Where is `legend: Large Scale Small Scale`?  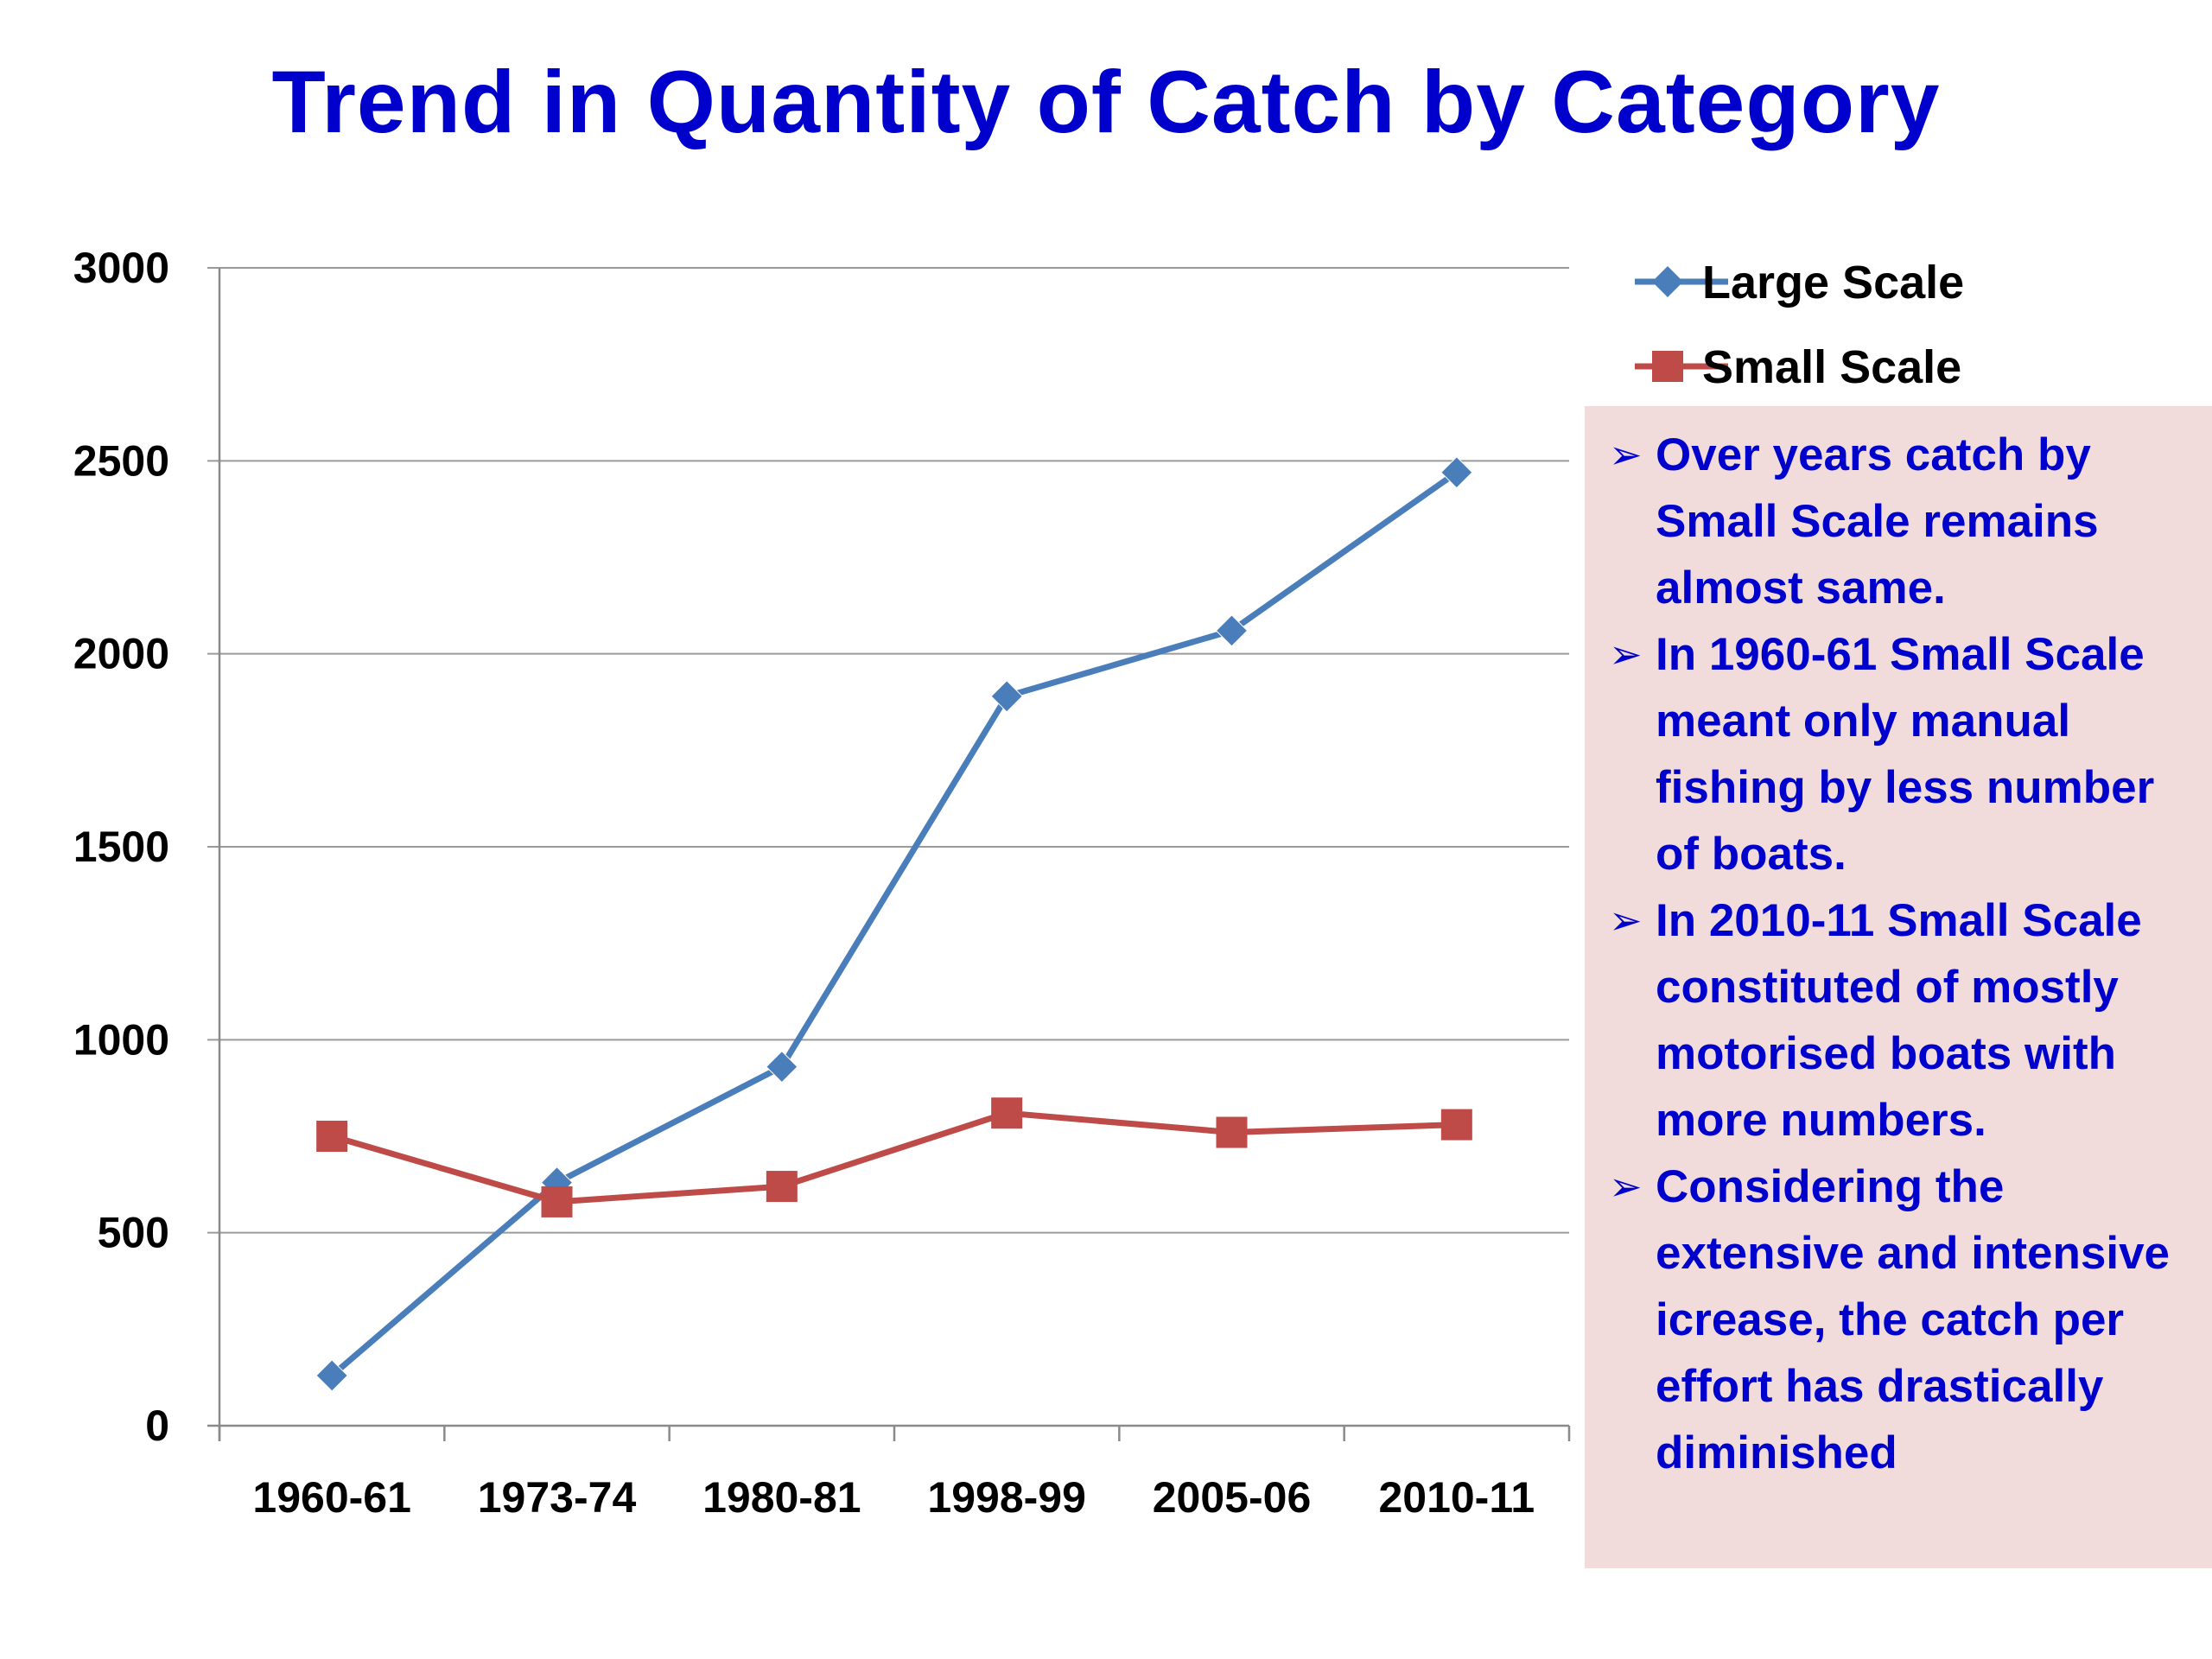 legend: Large Scale Small Scale is located at coordinates (1800, 325).